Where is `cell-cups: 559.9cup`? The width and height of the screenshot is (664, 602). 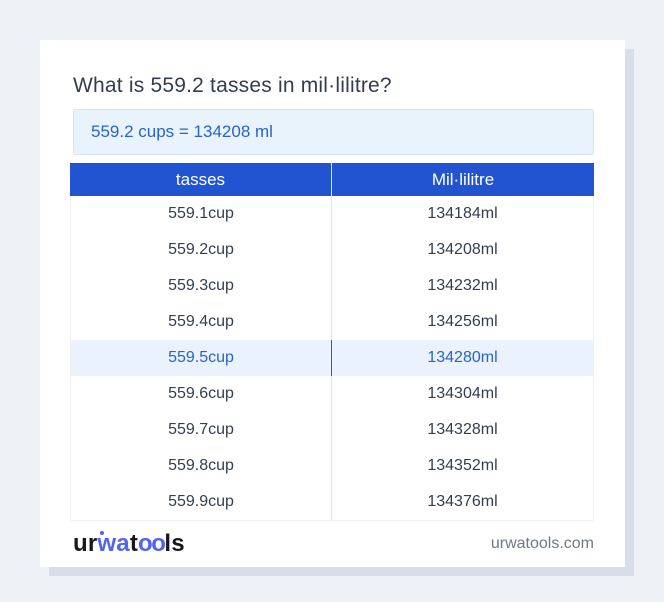 cell-cups: 559.9cup is located at coordinates (201, 502).